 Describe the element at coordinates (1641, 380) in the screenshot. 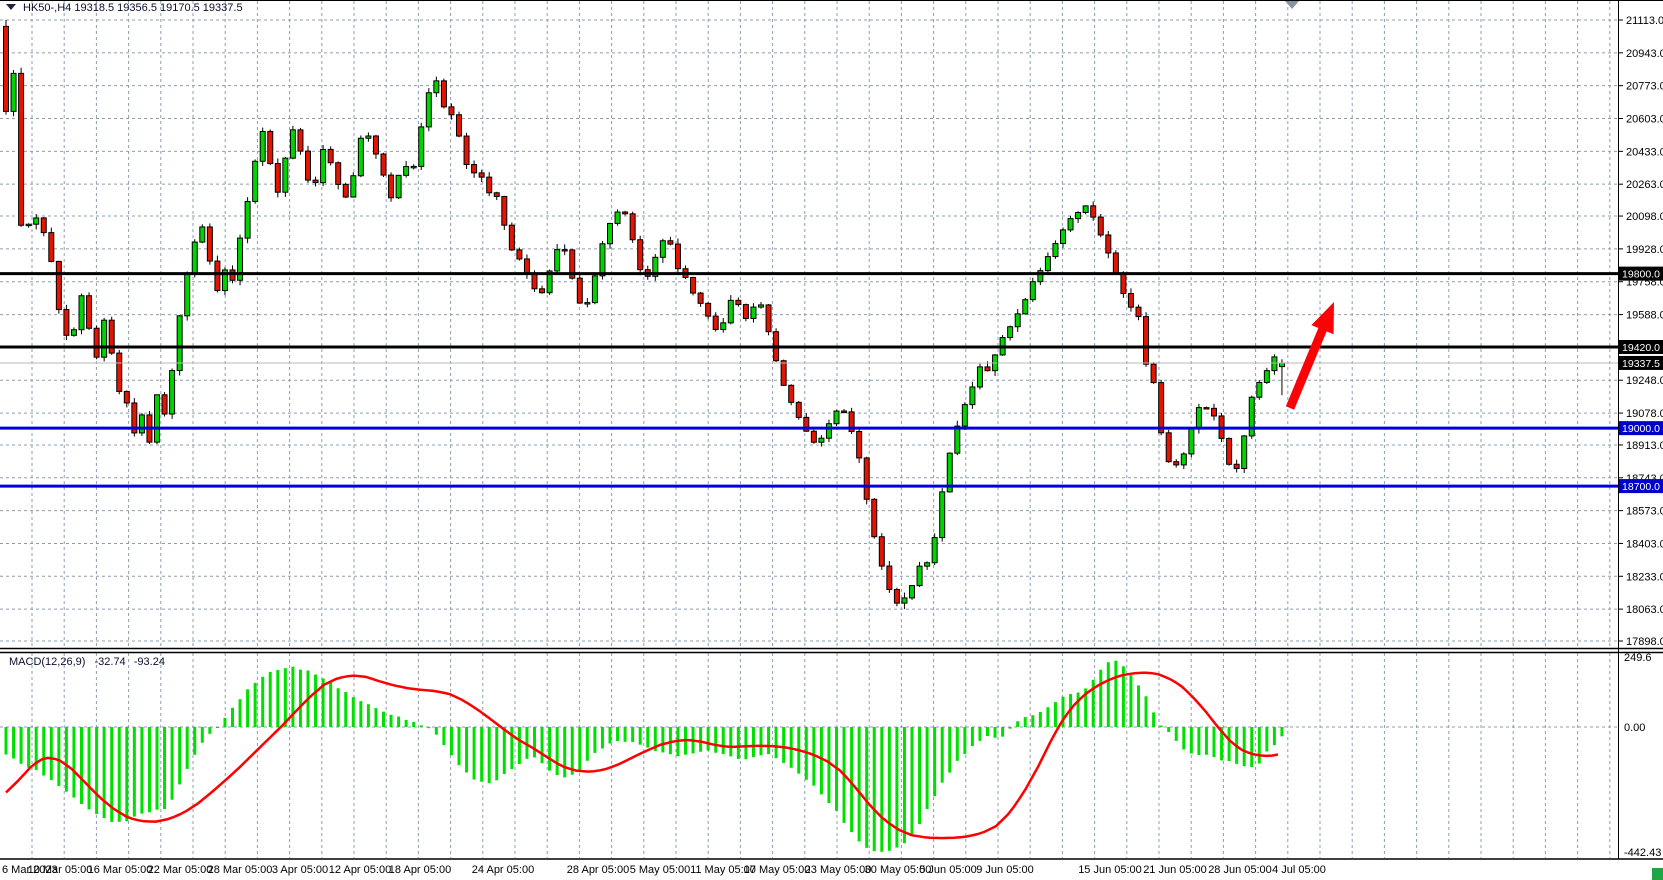

I see `price-line-label-boxes: 19800.0 19420.0 19000.0 18700.0 19337.5` at that location.